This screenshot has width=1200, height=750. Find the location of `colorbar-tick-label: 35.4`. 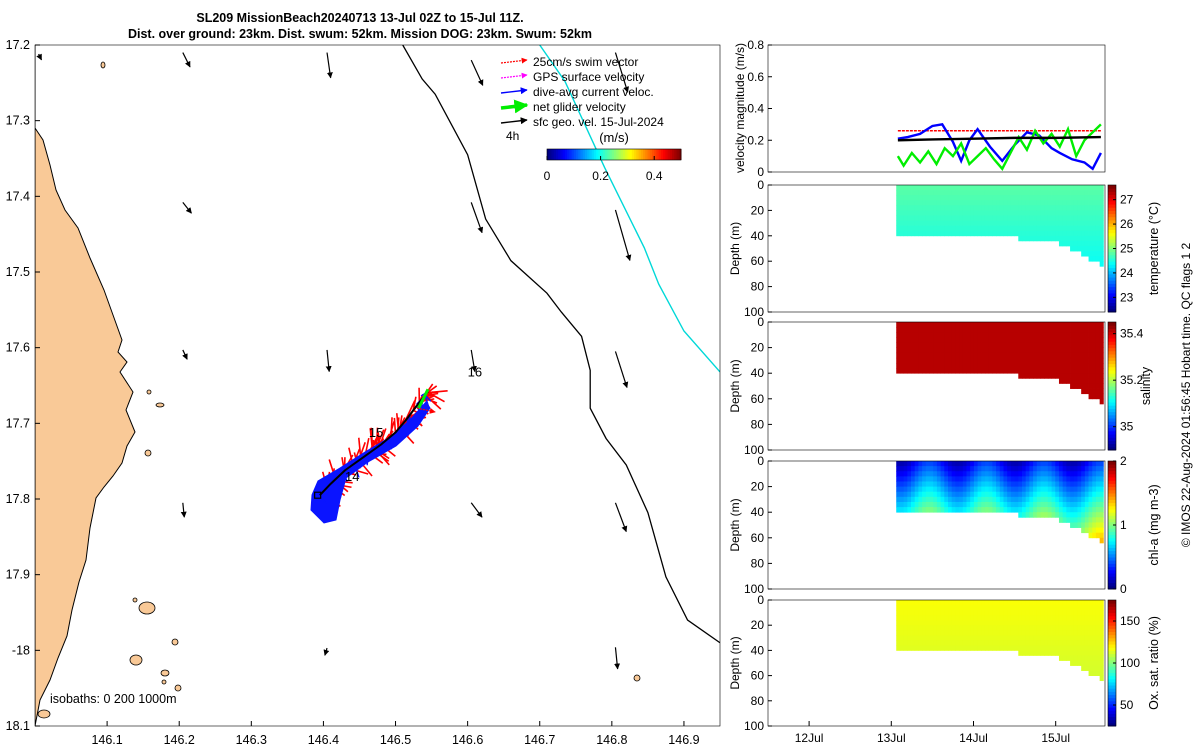

colorbar-tick-label: 35.4 is located at coordinates (1132, 334).